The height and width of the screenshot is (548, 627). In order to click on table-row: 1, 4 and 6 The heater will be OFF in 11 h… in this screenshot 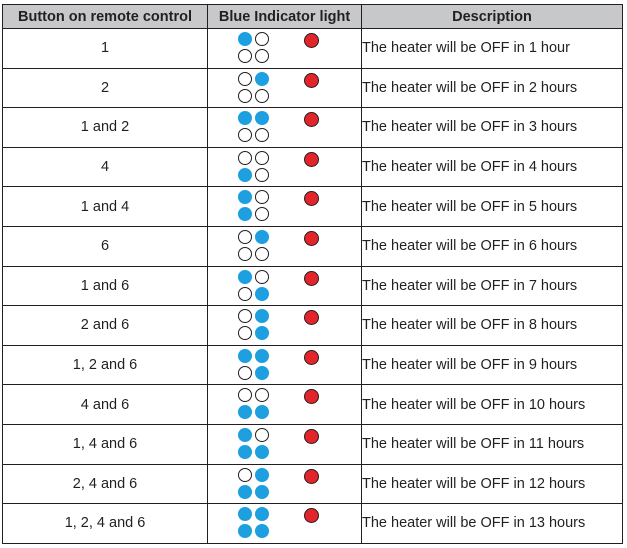, I will do `click(312, 444)`.